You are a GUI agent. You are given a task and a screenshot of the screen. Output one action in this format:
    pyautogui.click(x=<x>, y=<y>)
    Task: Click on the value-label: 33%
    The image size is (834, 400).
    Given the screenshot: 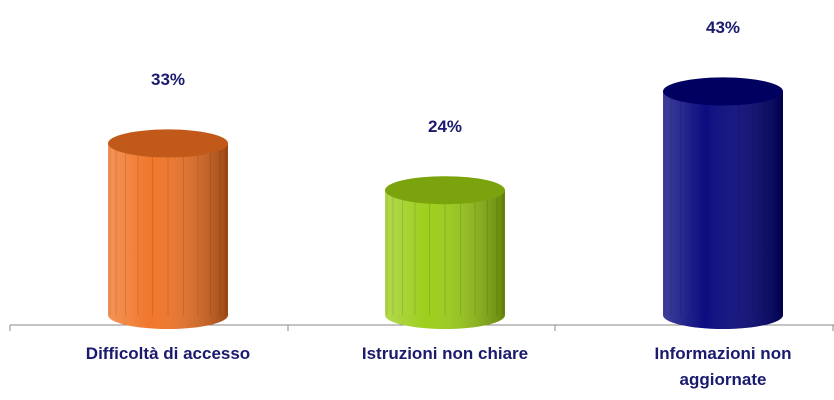 What is the action you would take?
    pyautogui.click(x=168, y=80)
    